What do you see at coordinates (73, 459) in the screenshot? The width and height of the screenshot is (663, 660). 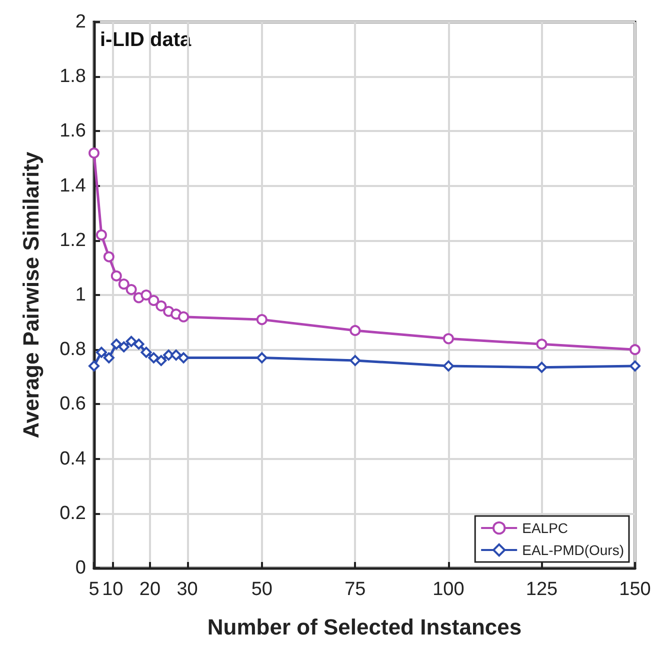 I see `y-tick-label: 0.4` at bounding box center [73, 459].